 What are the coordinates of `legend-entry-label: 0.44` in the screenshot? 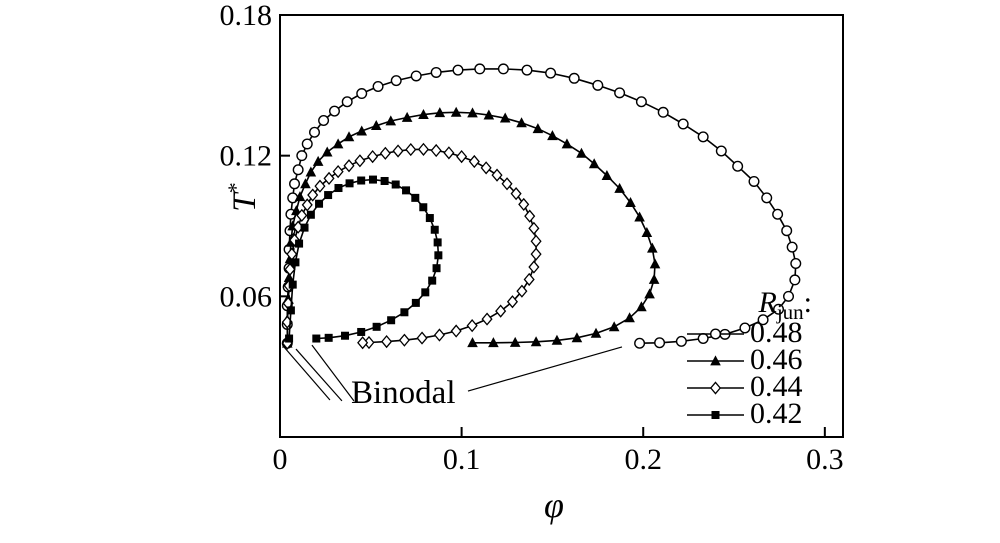 It's located at (776, 386).